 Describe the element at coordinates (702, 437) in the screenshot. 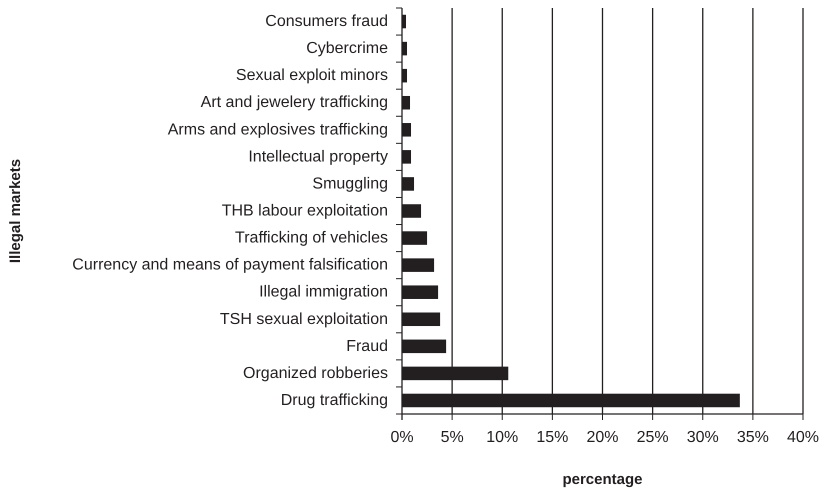

I see `x-tick-label: 30%` at that location.